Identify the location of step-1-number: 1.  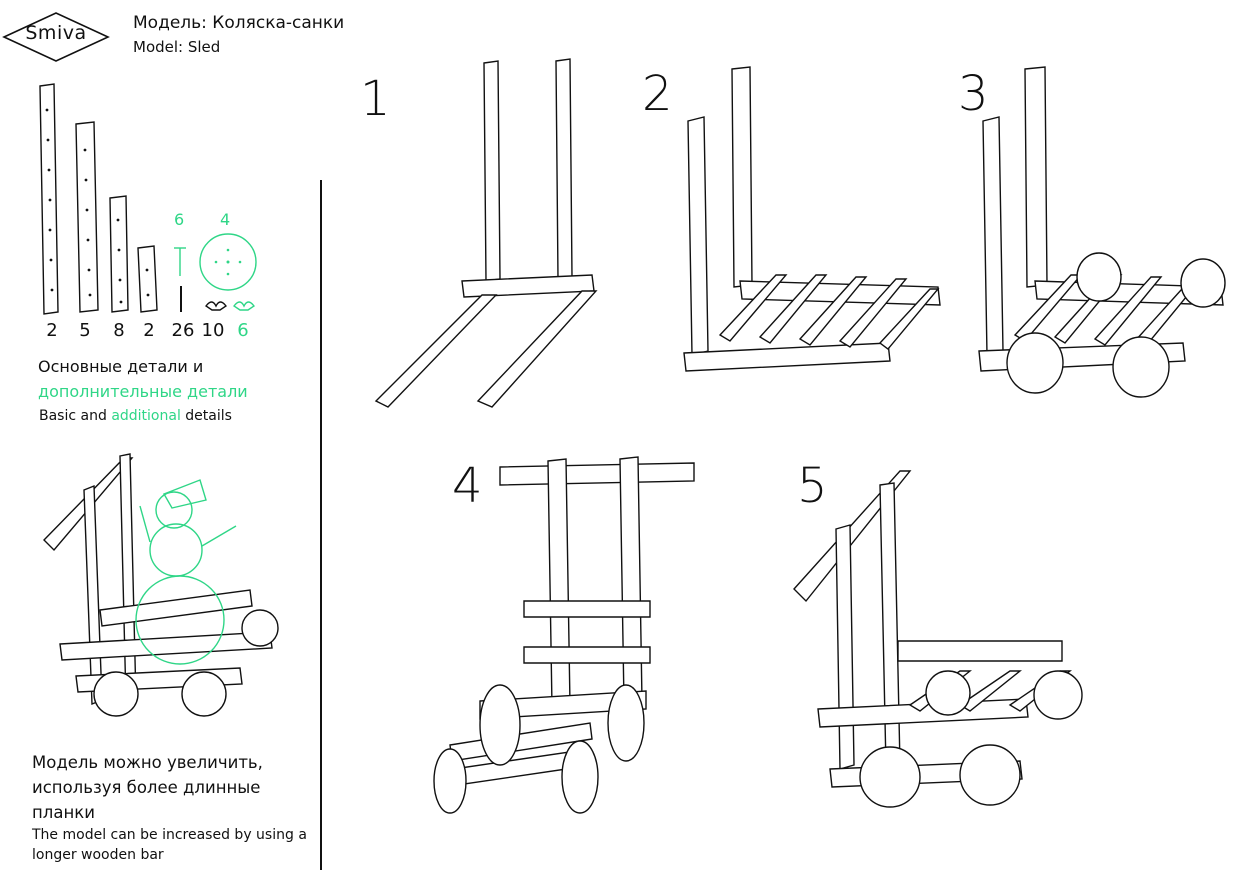
(375, 99).